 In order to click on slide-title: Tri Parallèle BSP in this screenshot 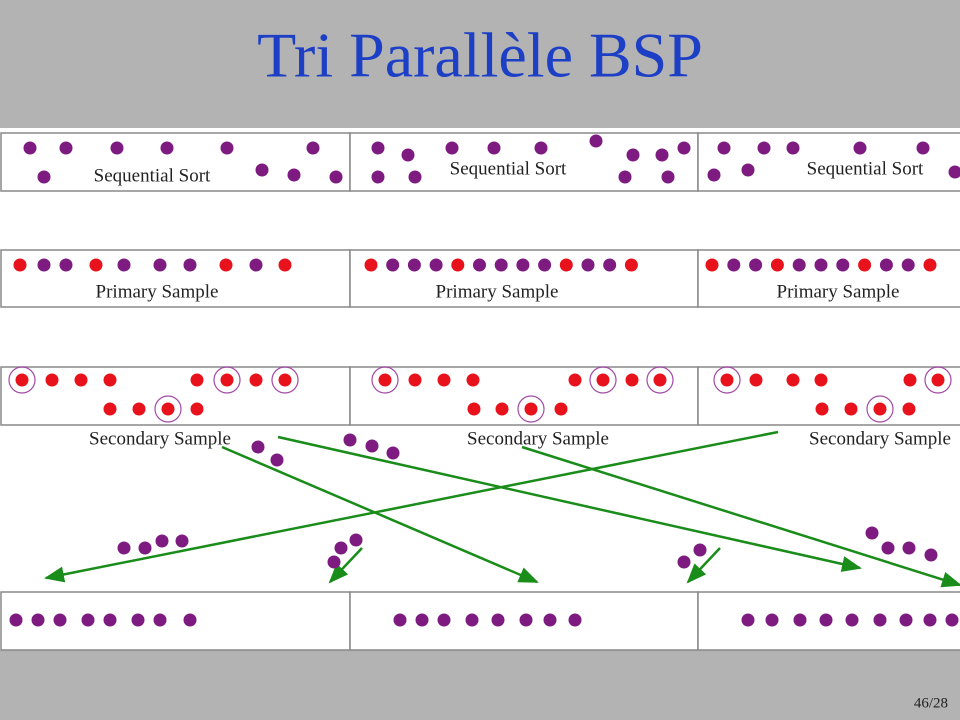, I will do `click(480, 55)`.